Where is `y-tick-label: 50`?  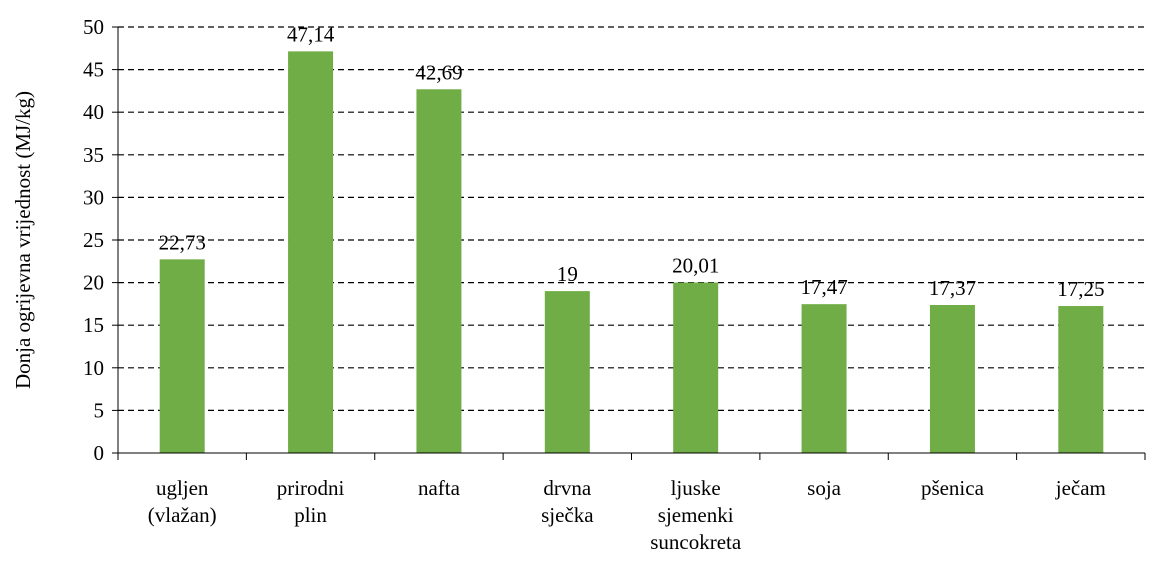
y-tick-label: 50 is located at coordinates (93, 27).